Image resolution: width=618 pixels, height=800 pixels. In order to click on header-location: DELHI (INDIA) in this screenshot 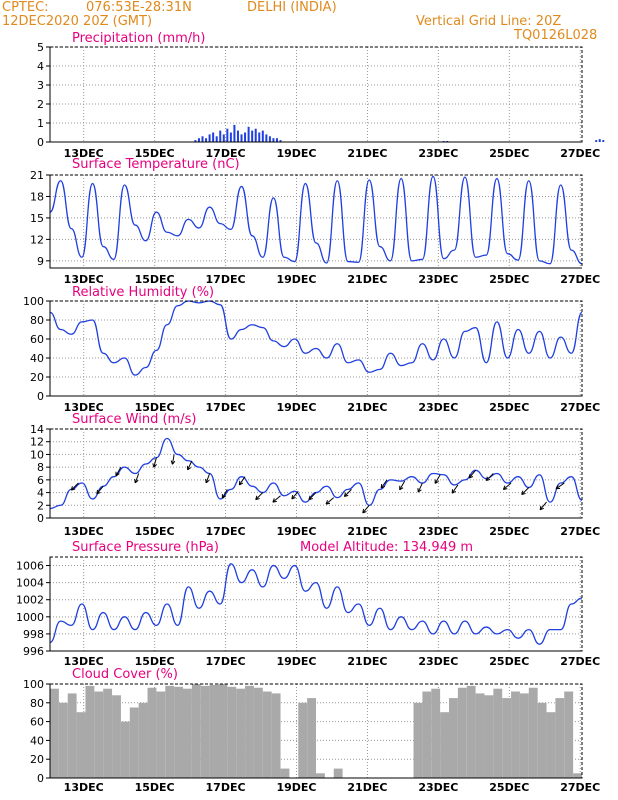, I will do `click(292, 7)`.